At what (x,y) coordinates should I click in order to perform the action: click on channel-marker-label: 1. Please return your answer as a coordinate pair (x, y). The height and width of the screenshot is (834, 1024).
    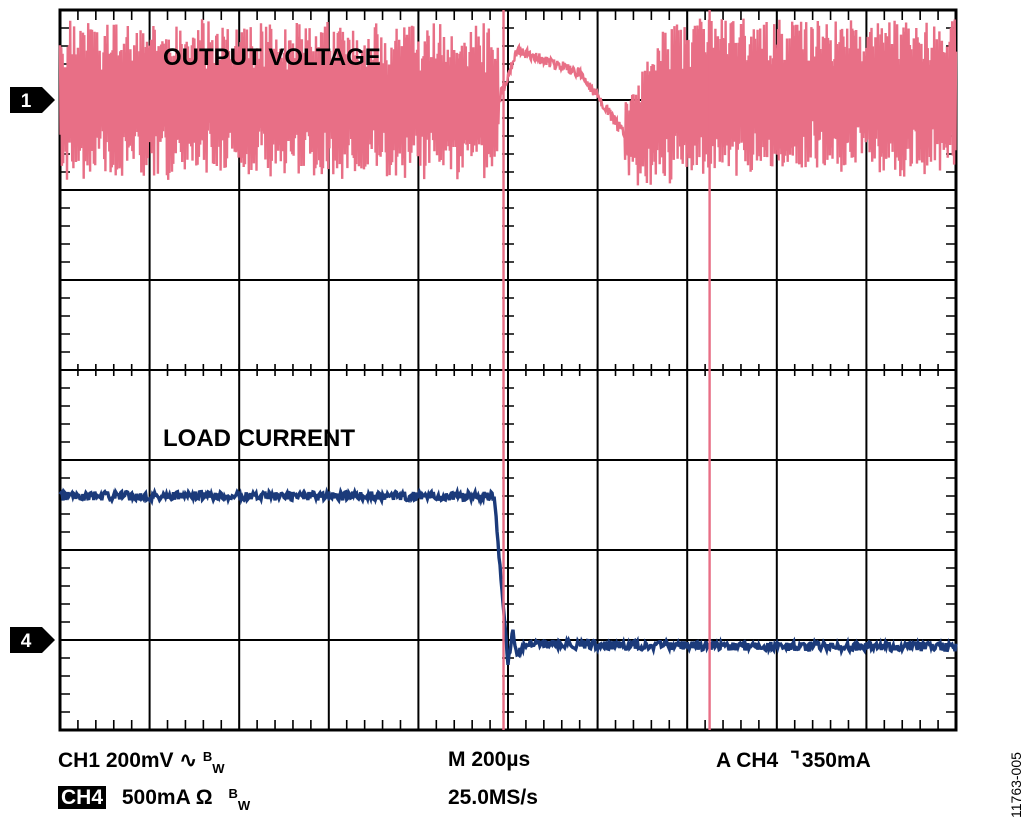
    Looking at the image, I should click on (26, 101).